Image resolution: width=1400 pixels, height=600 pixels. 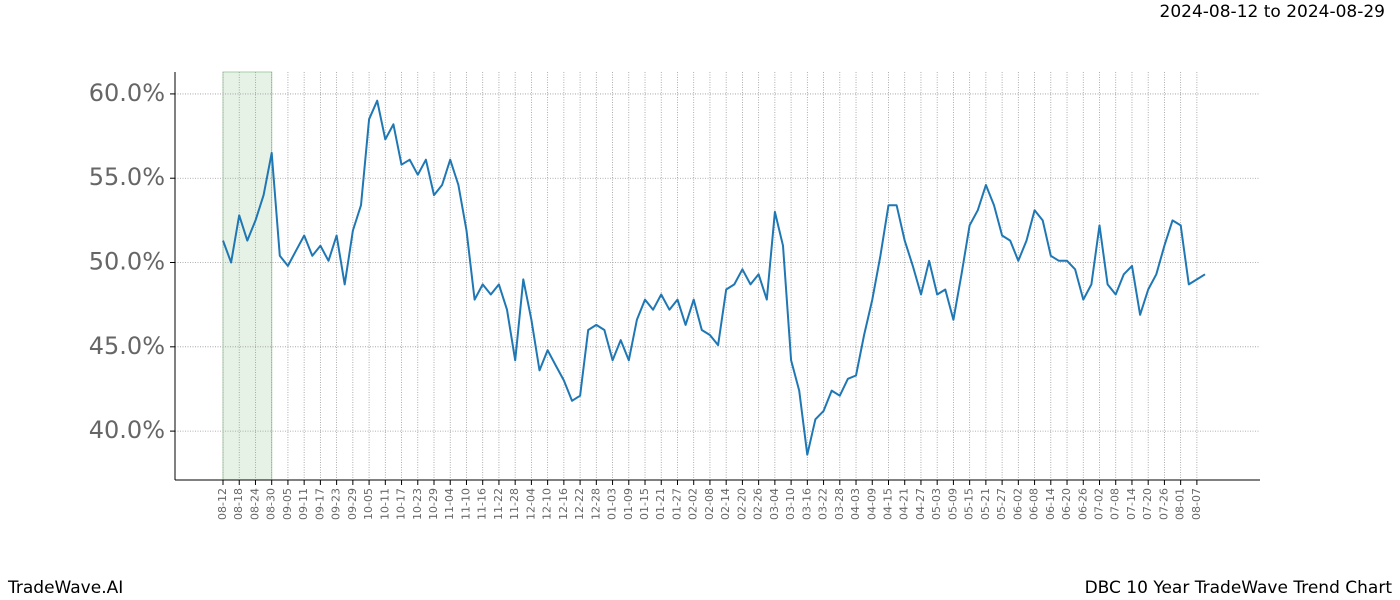 I want to click on x-tick-label: 04-27, so click(x=920, y=504).